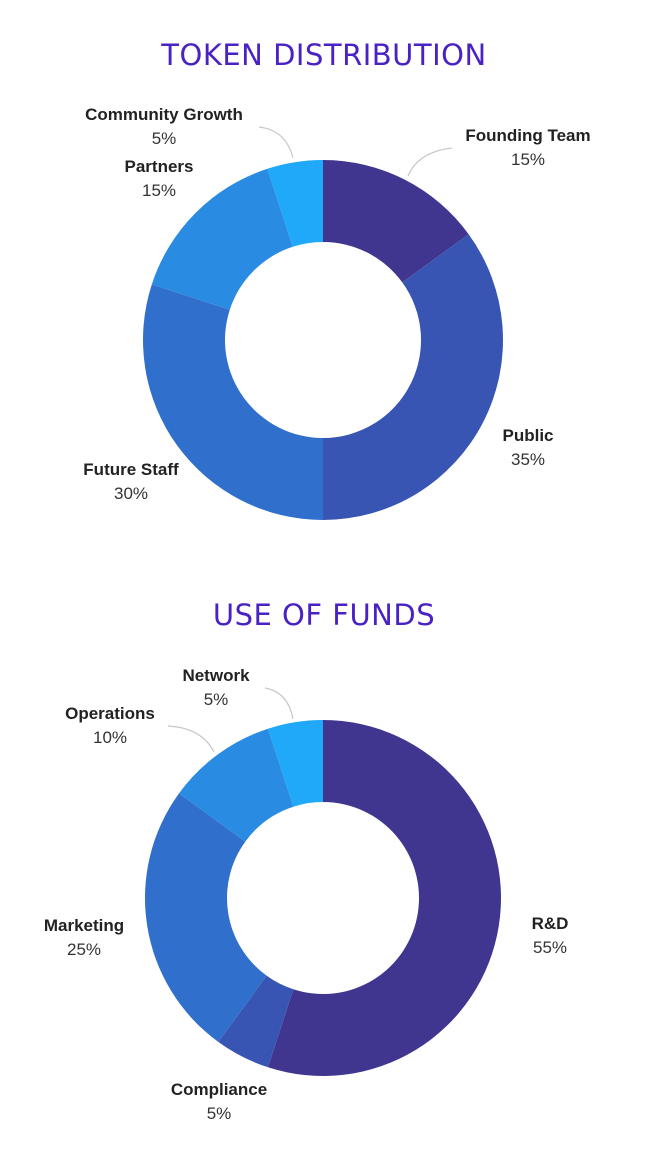 This screenshot has width=648, height=1176. Describe the element at coordinates (384, 898) in the screenshot. I see `slice-r-d` at that location.